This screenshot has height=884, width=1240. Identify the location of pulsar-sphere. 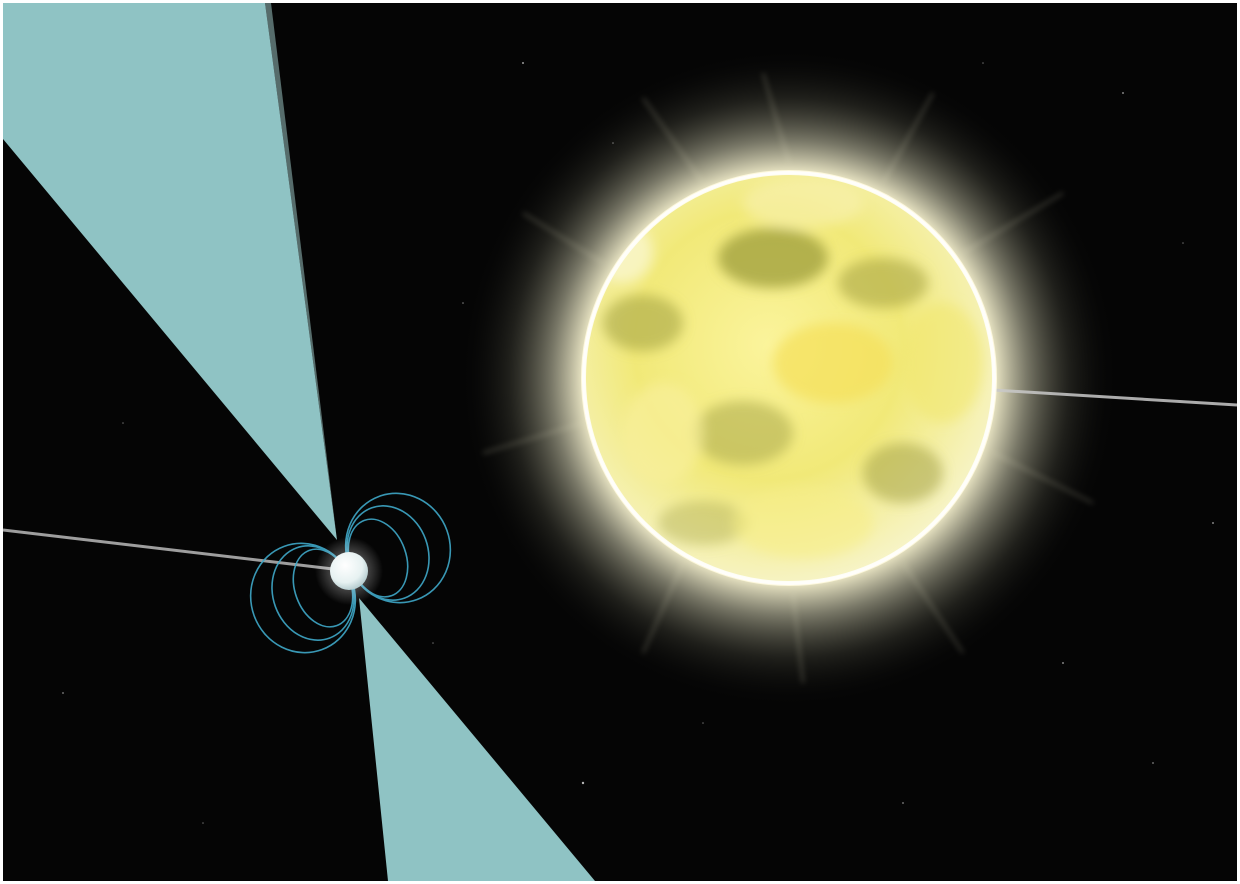
(349, 571).